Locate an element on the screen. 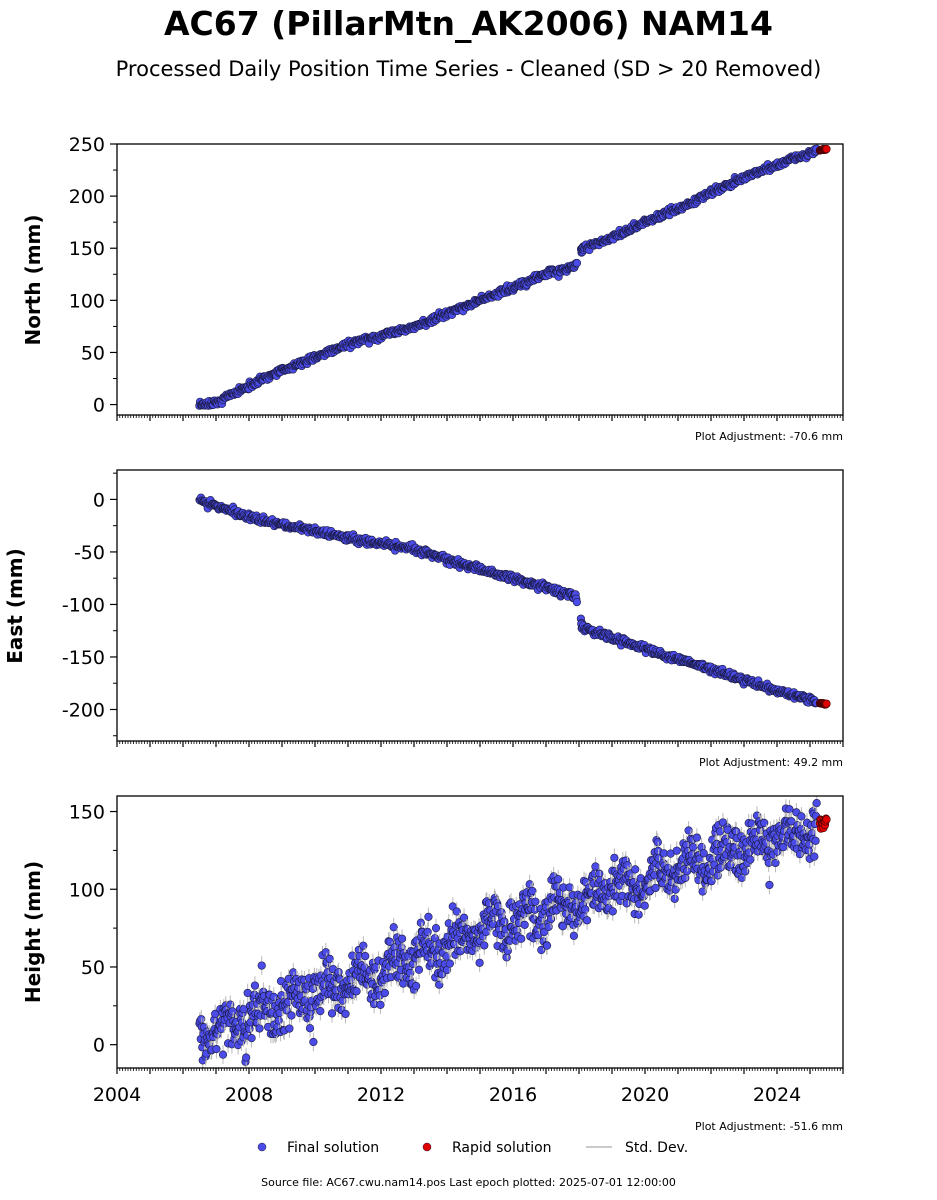  x-tick-label: 2020 is located at coordinates (645, 1095).